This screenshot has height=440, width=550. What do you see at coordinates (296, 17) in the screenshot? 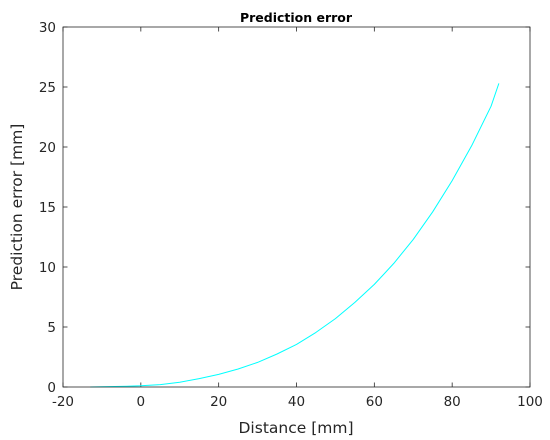
I see `chart-title: Prediction error` at bounding box center [296, 17].